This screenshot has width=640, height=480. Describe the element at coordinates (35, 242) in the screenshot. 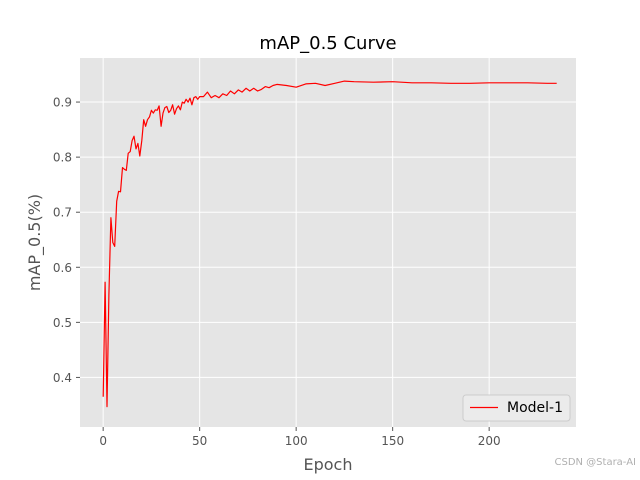

I see `y-axis-label: mAP_0.5(%)` at that location.